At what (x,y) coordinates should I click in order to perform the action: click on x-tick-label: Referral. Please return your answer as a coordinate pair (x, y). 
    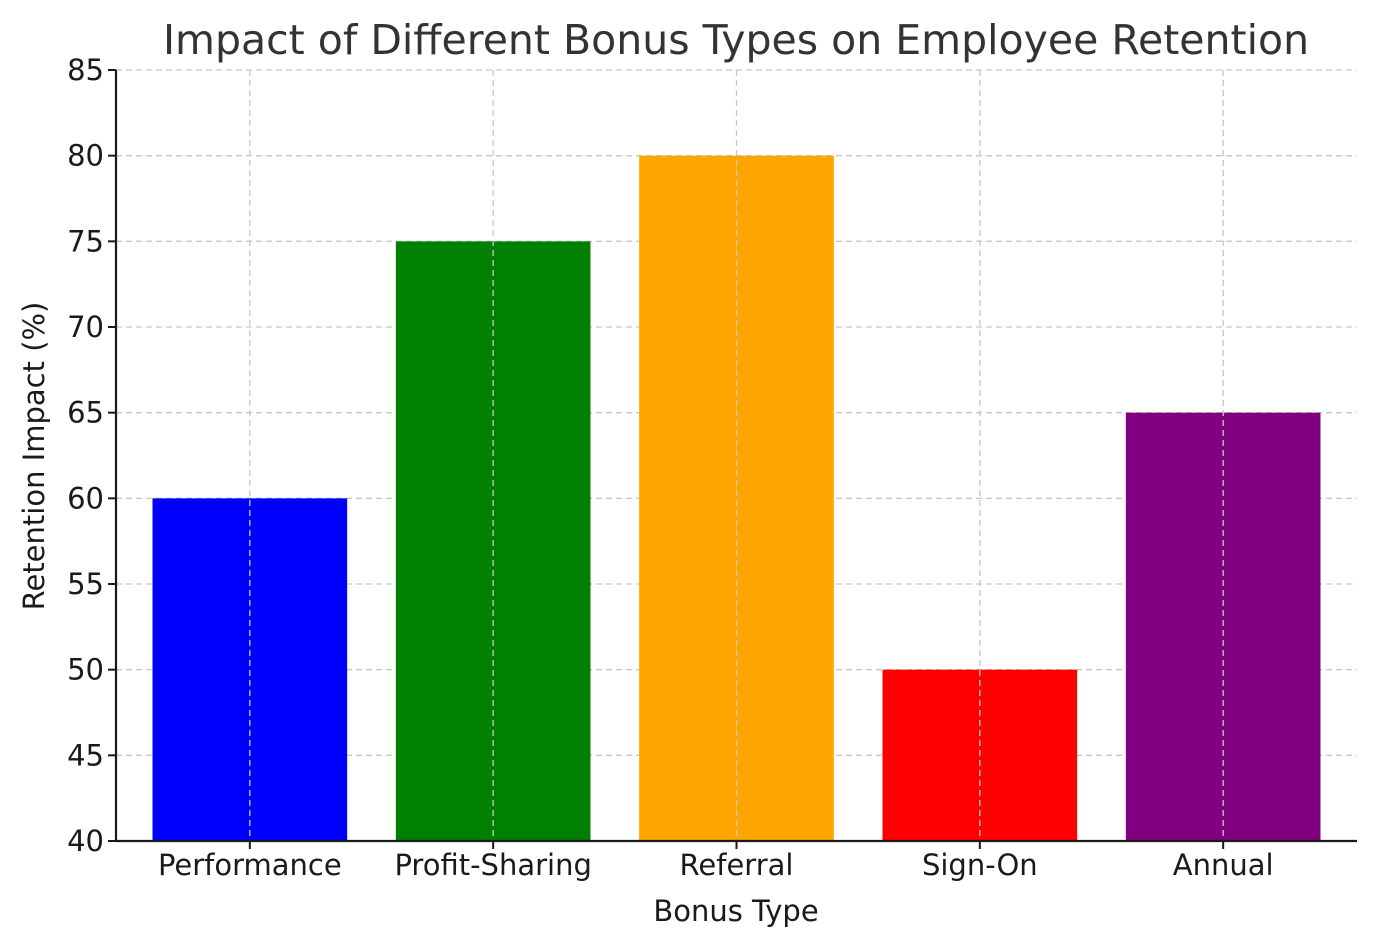
    Looking at the image, I should click on (737, 865).